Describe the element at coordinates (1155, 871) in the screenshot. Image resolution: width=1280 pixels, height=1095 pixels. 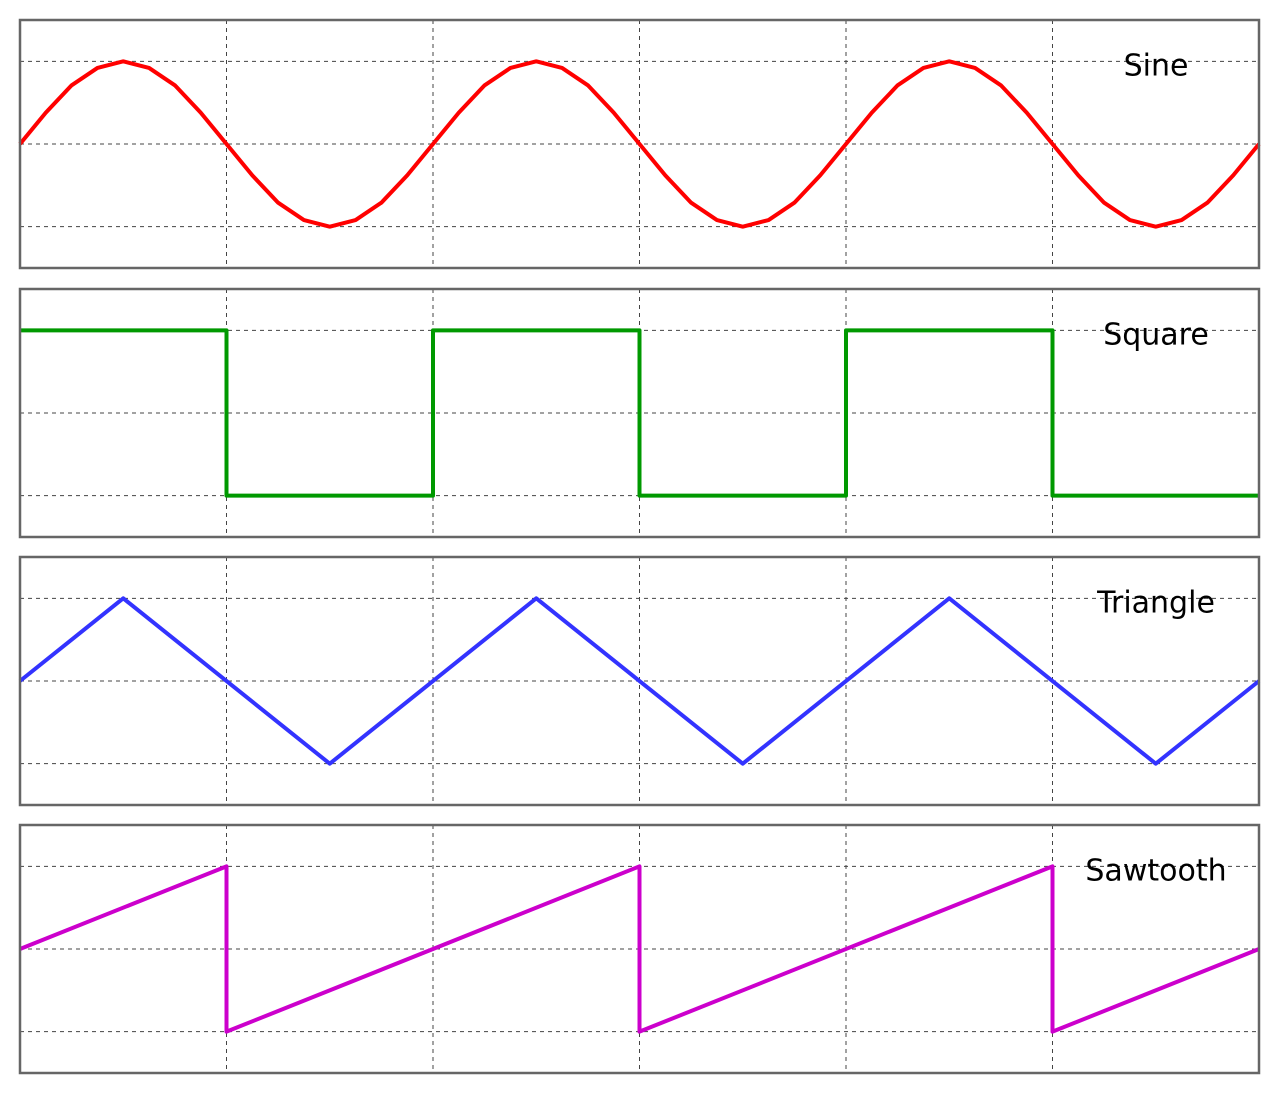
I see `panel-title: Sawtooth` at that location.